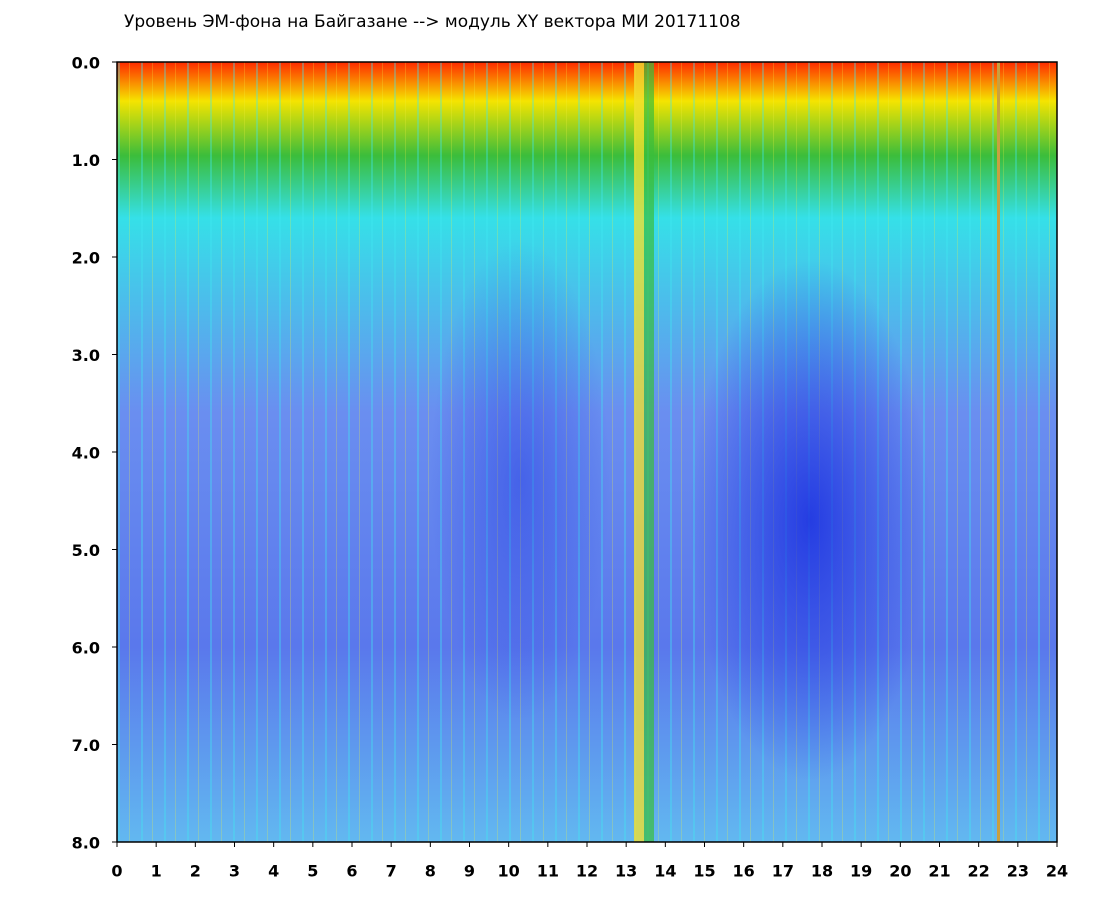 The height and width of the screenshot is (900, 1096). I want to click on x-tick-label: 5, so click(312, 871).